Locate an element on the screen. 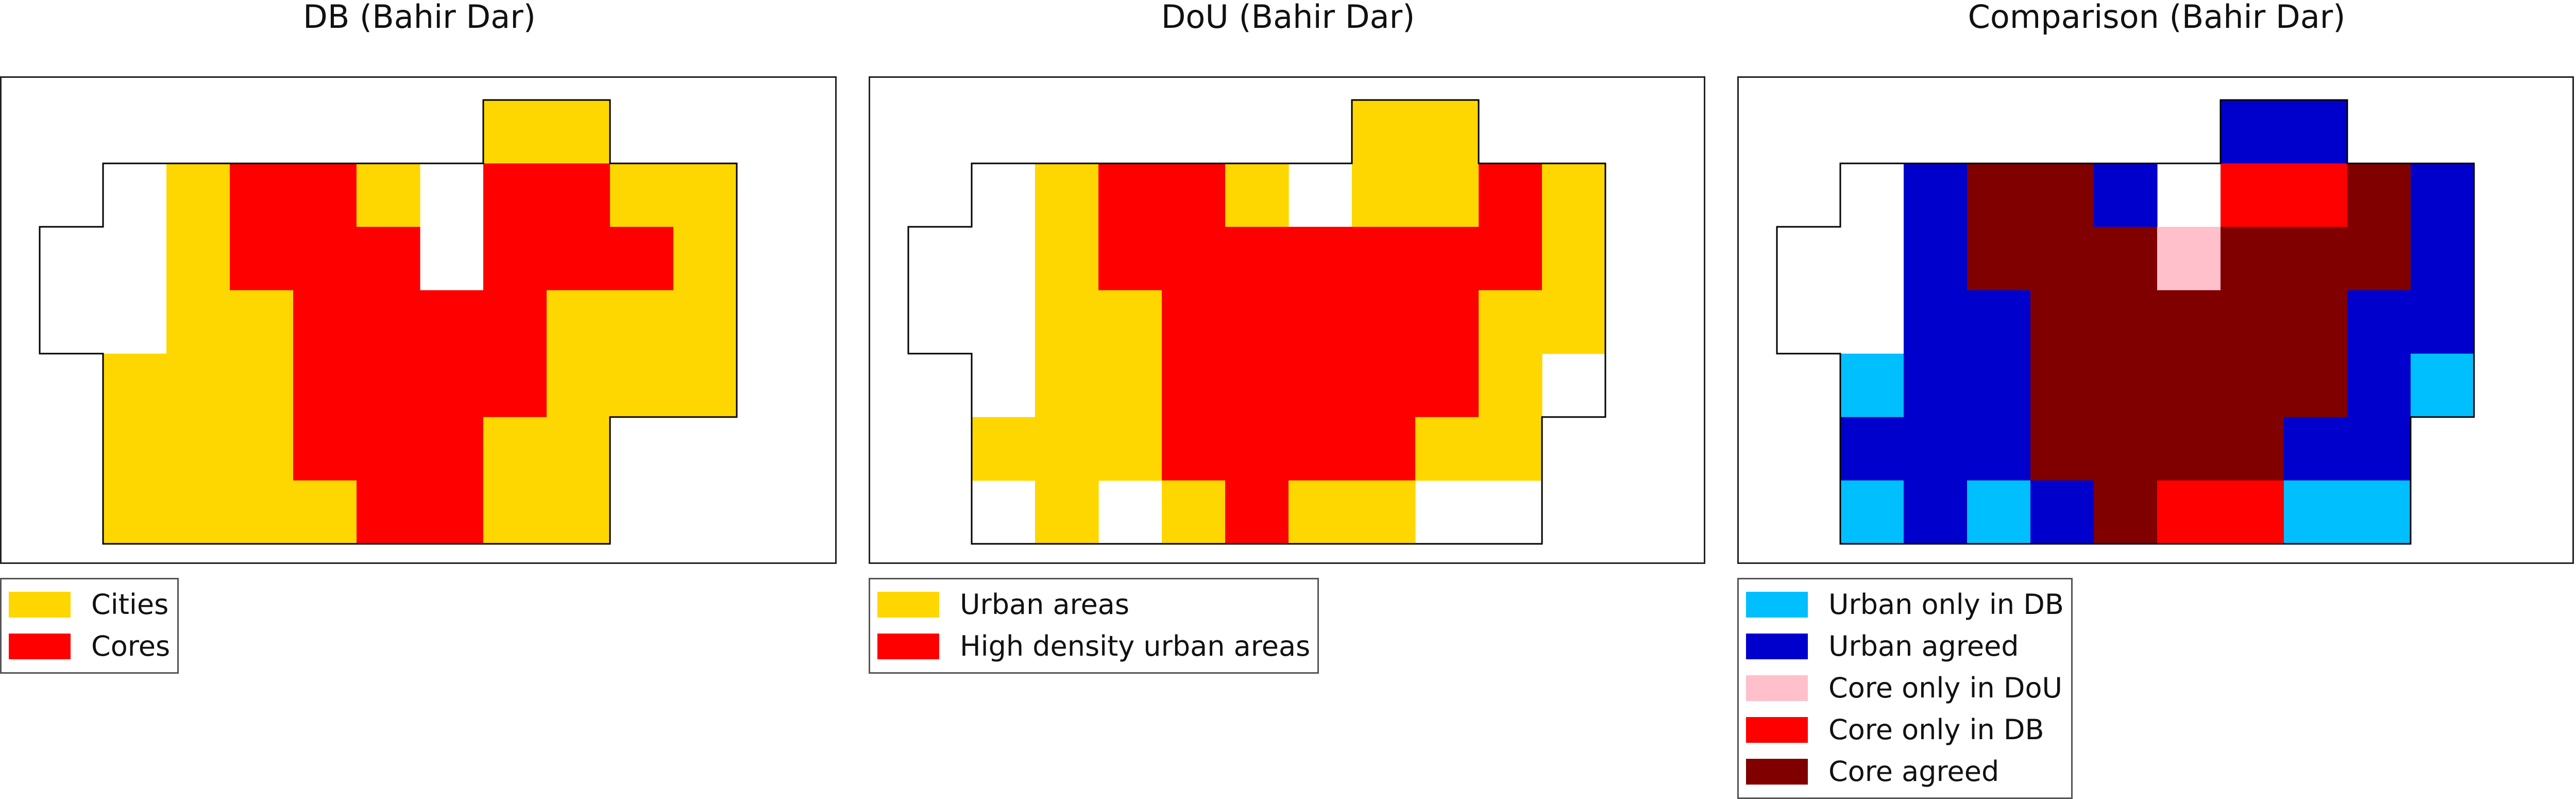 The height and width of the screenshot is (799, 2576). panel-title: DoU (Bahir Dar) is located at coordinates (1288, 18).